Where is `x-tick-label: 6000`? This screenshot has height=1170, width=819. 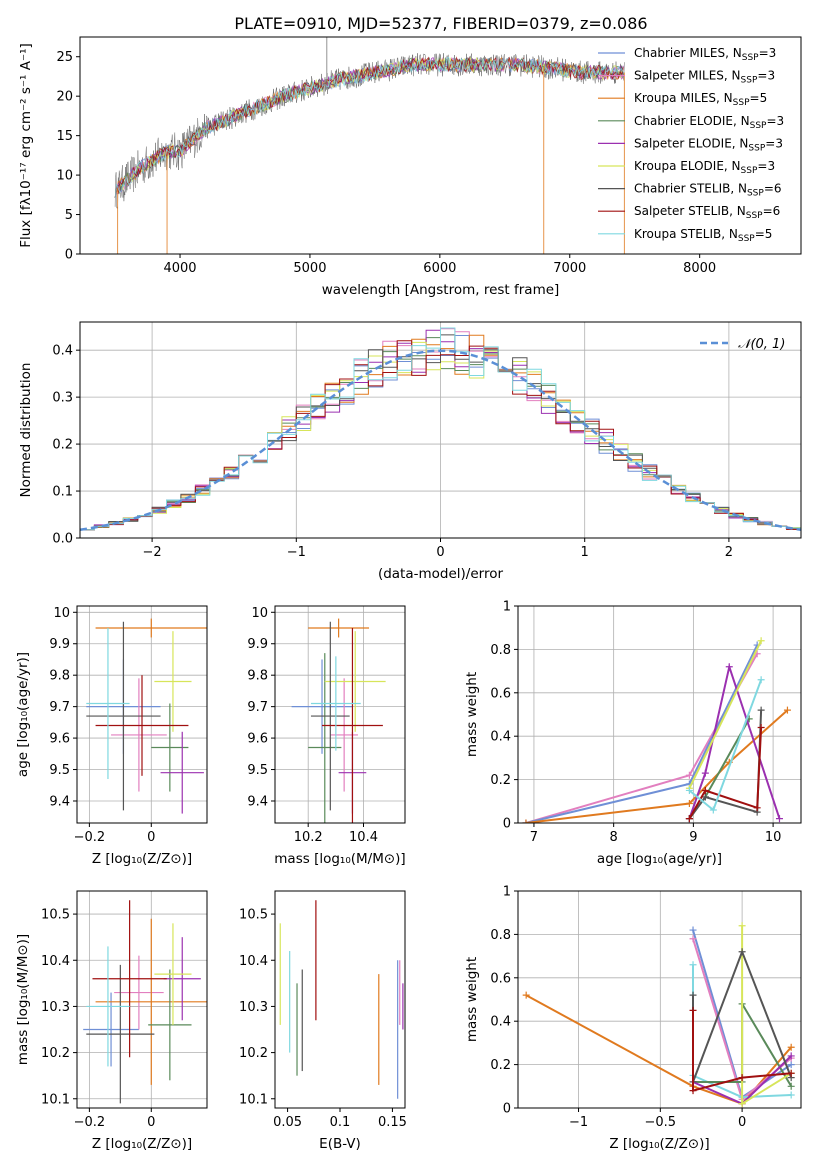
x-tick-label: 6000 is located at coordinates (439, 268).